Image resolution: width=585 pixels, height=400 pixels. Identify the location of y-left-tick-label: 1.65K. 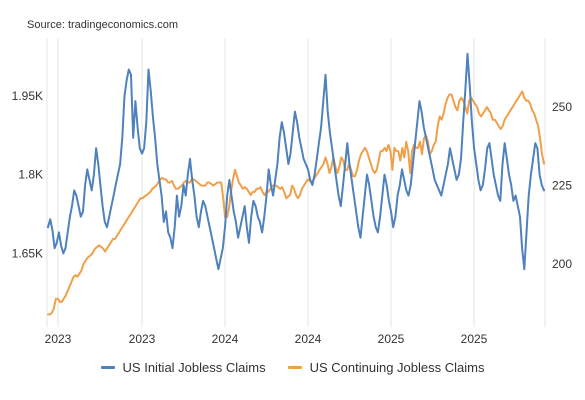
(27, 253).